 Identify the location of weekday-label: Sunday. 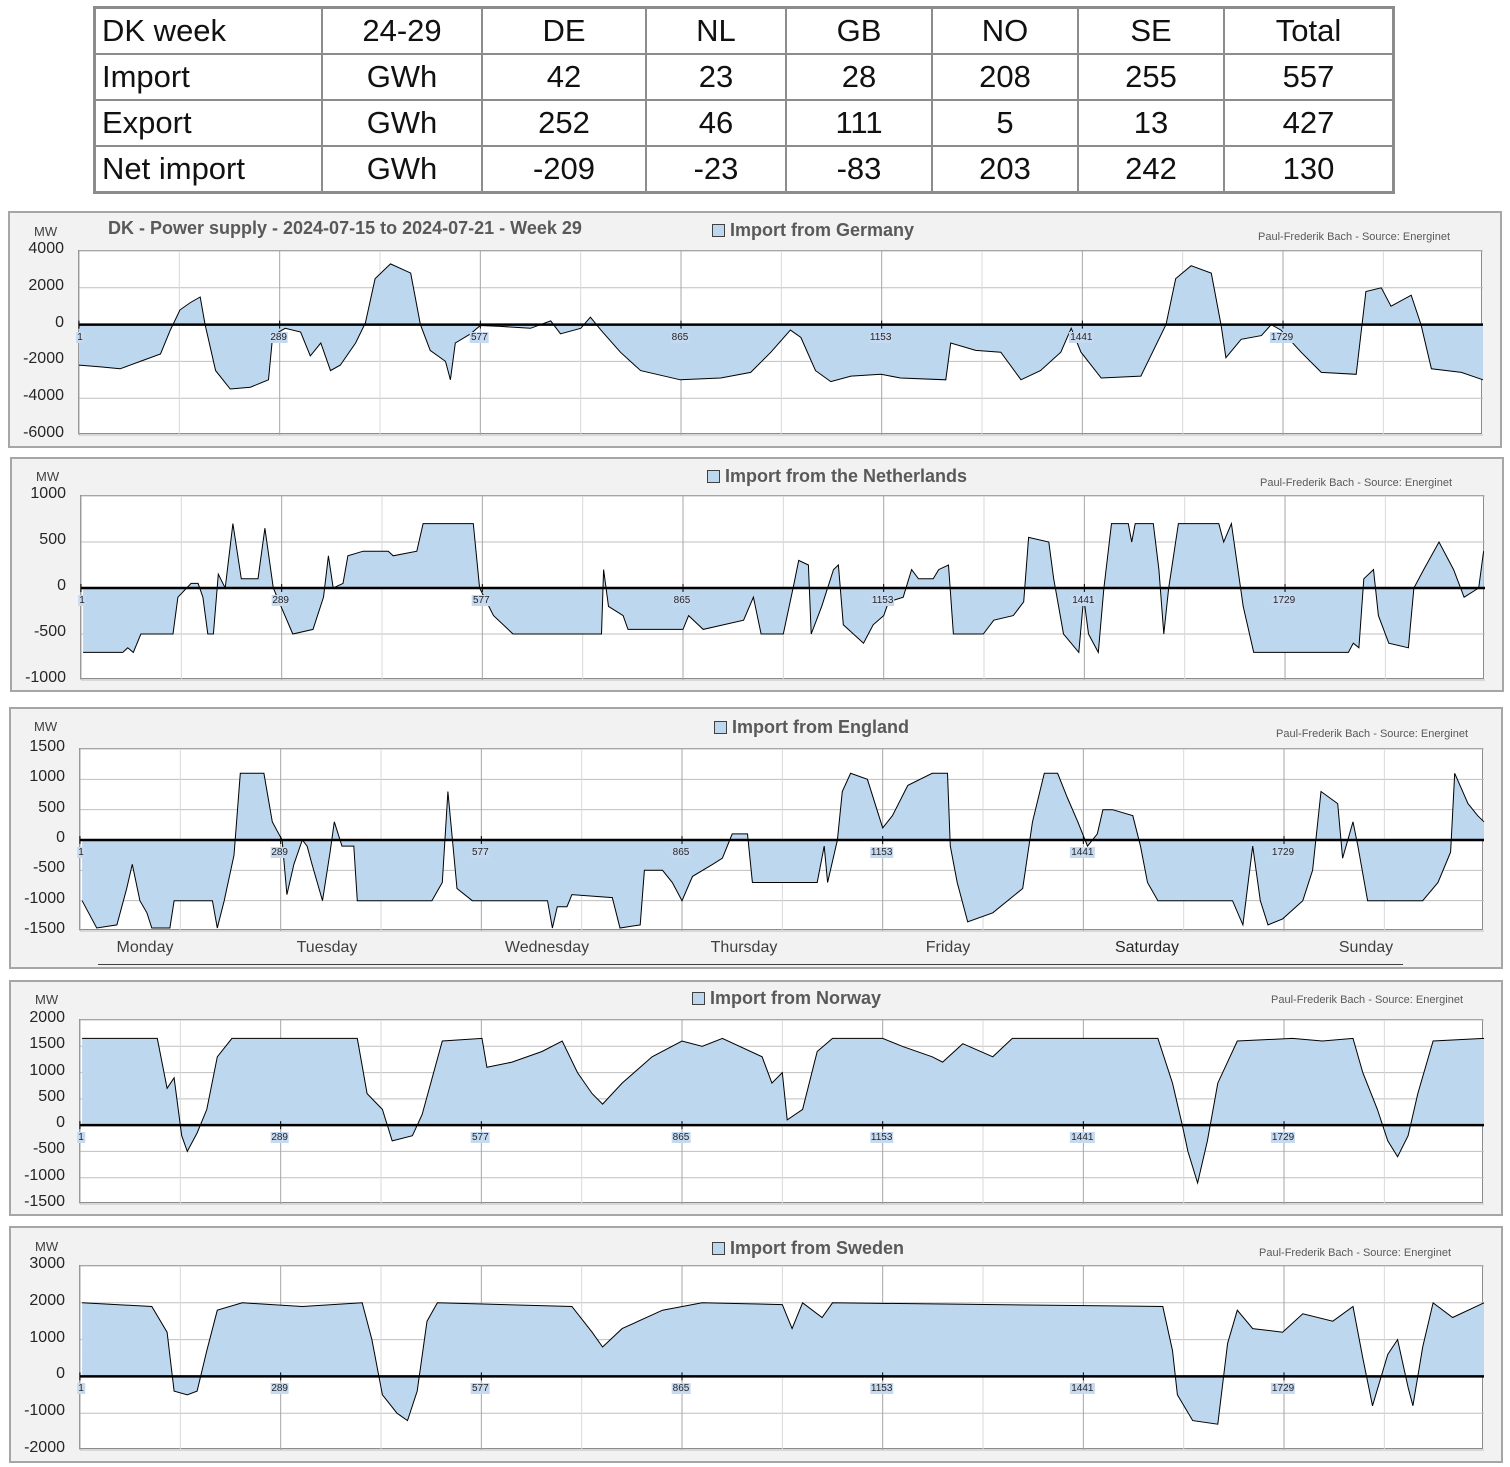
(1366, 947).